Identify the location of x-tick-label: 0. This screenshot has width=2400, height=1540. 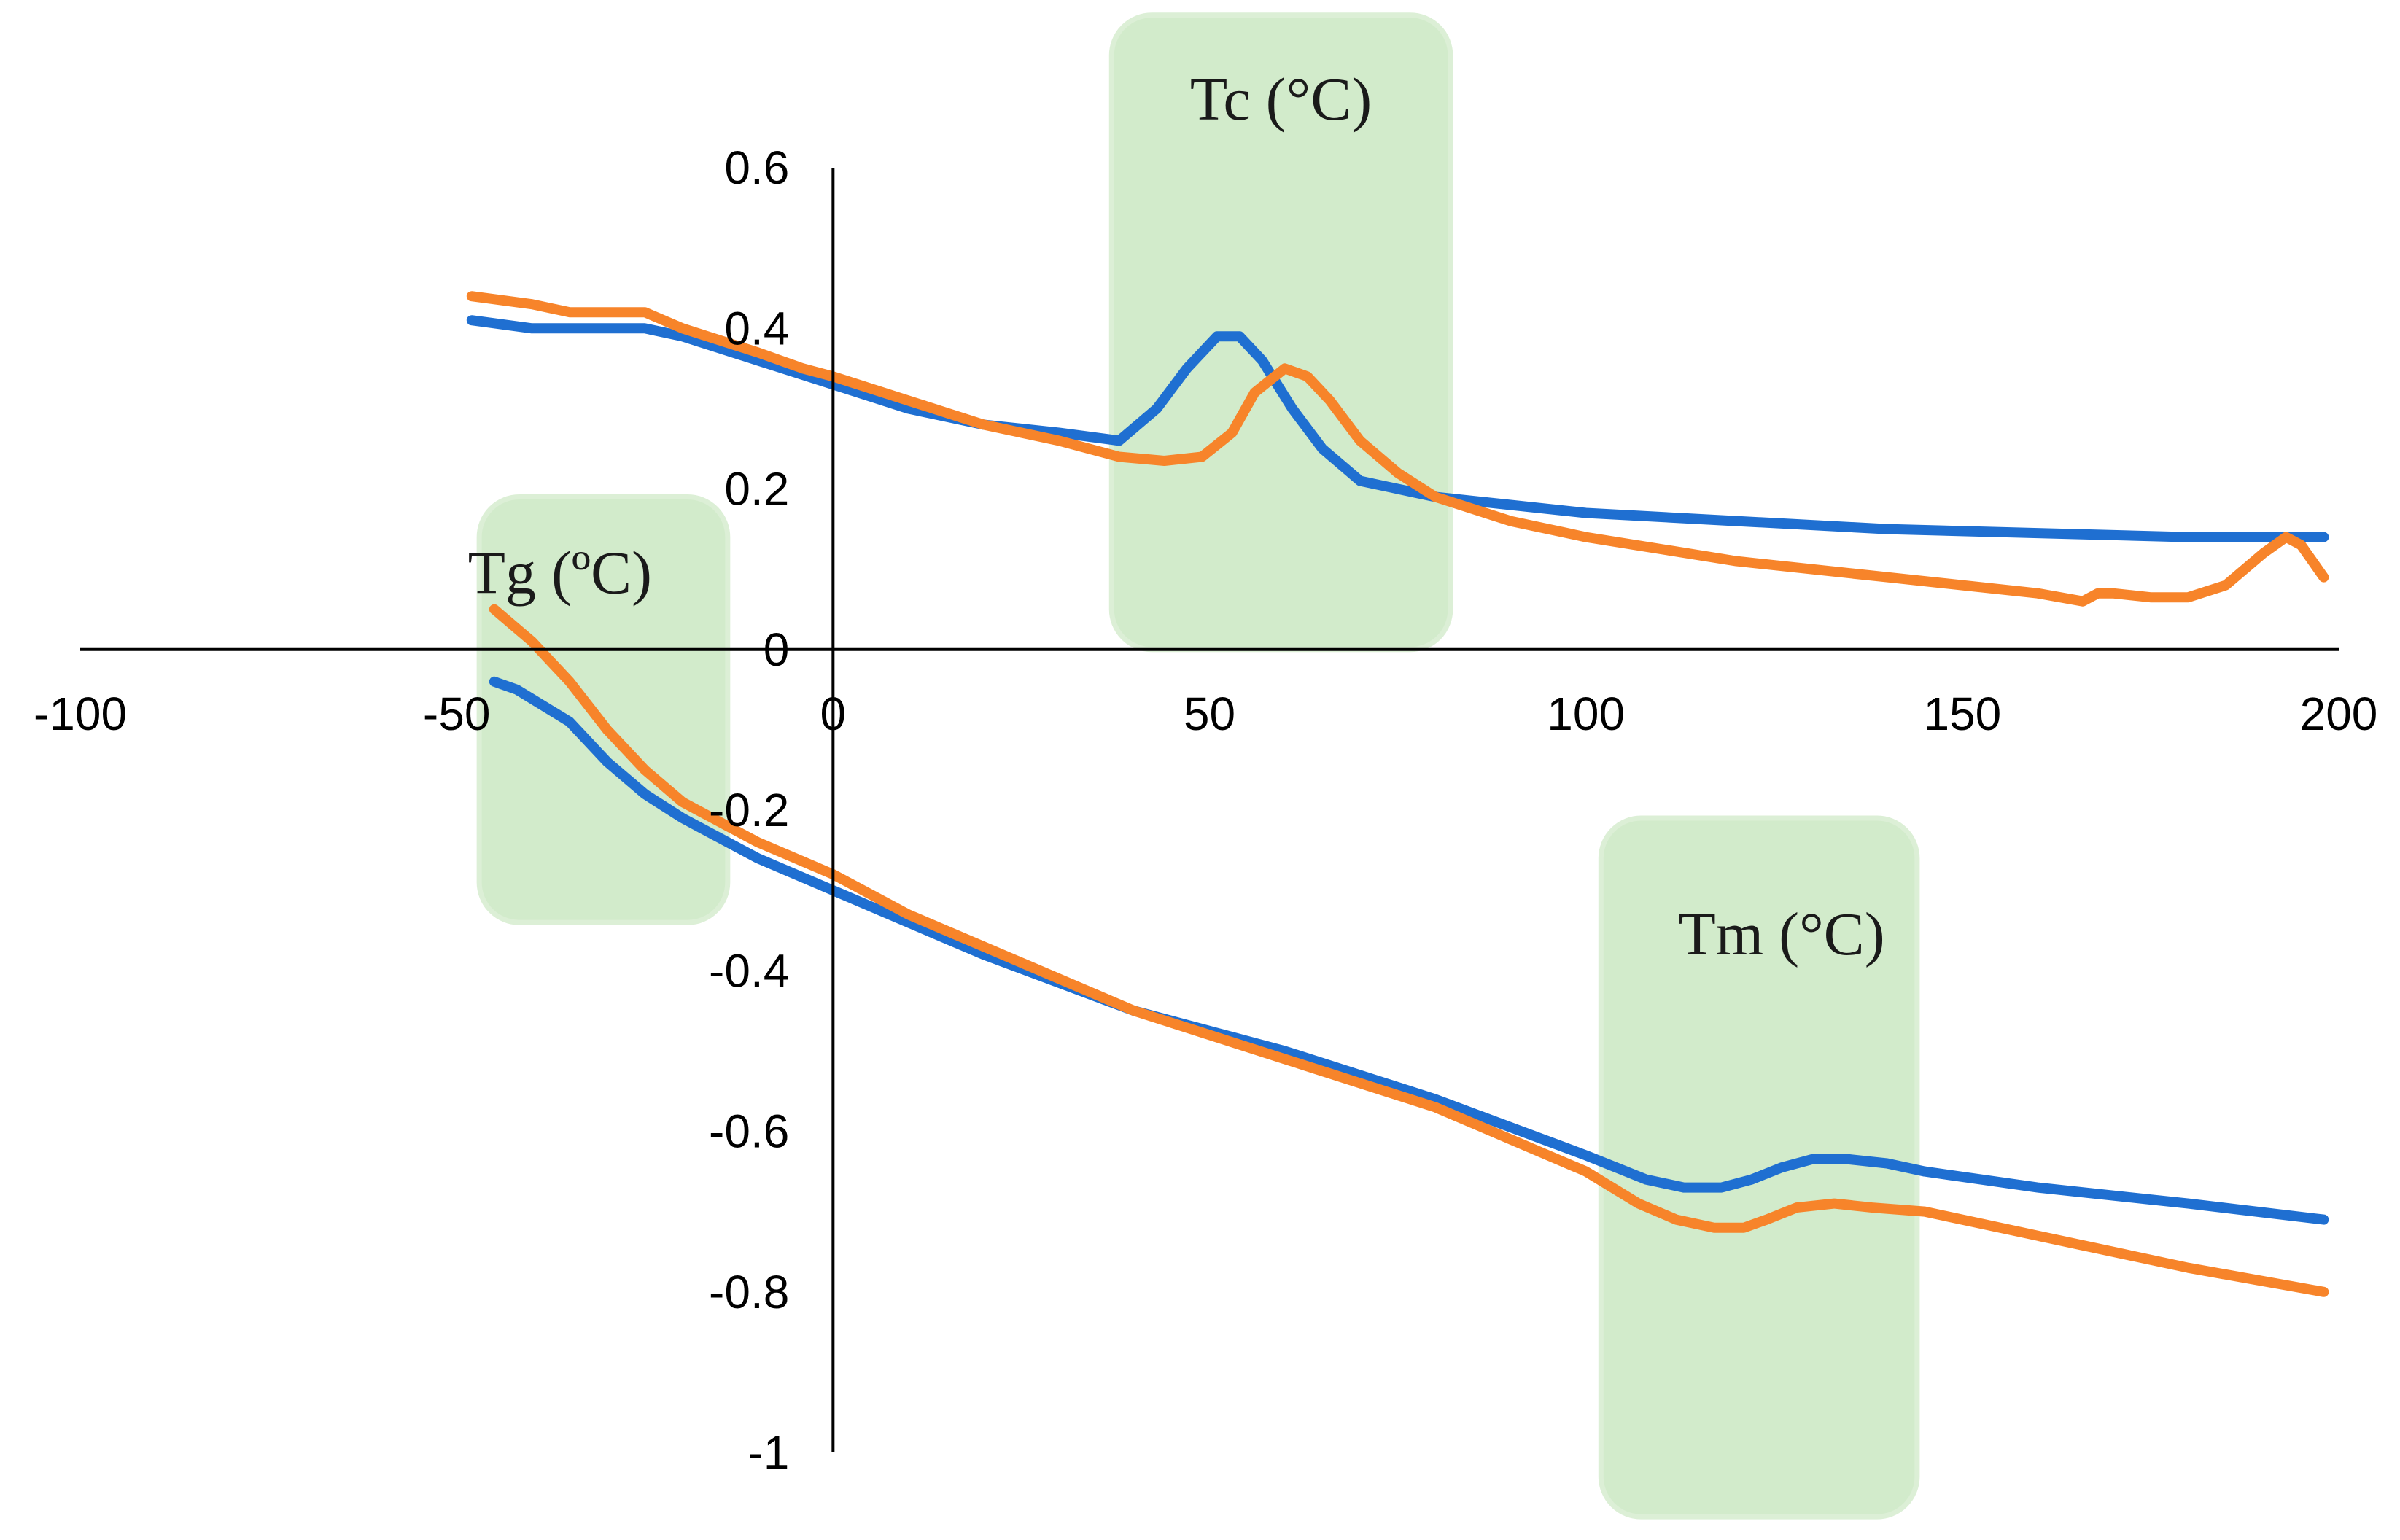
(833, 714).